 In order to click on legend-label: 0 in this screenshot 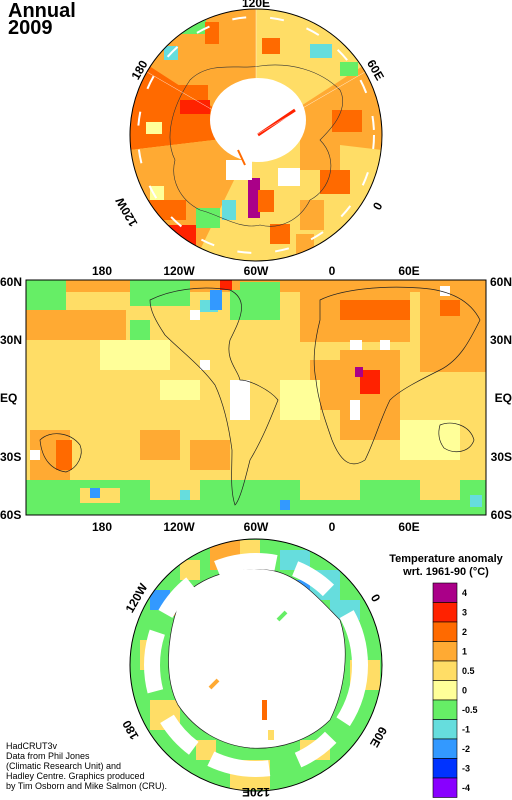, I will do `click(464, 690)`.